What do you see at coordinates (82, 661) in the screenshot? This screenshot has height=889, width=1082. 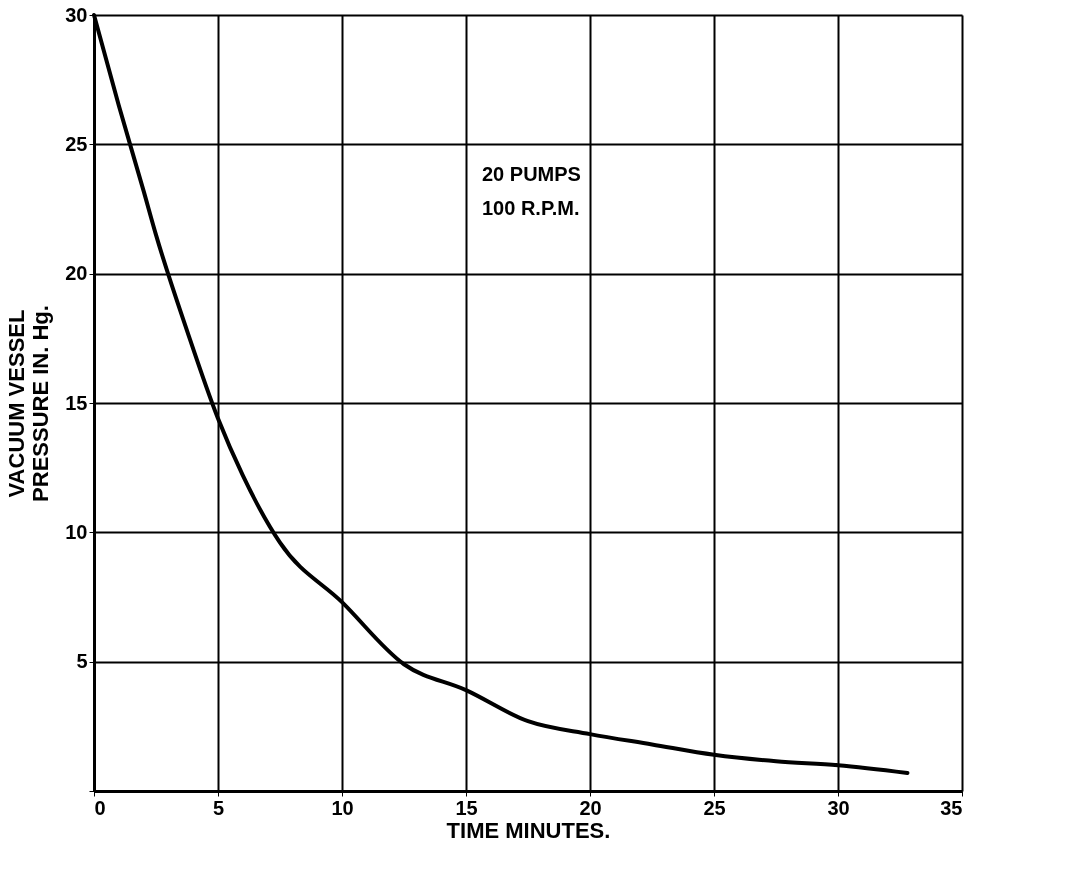 I see `y-tick-label: 5` at bounding box center [82, 661].